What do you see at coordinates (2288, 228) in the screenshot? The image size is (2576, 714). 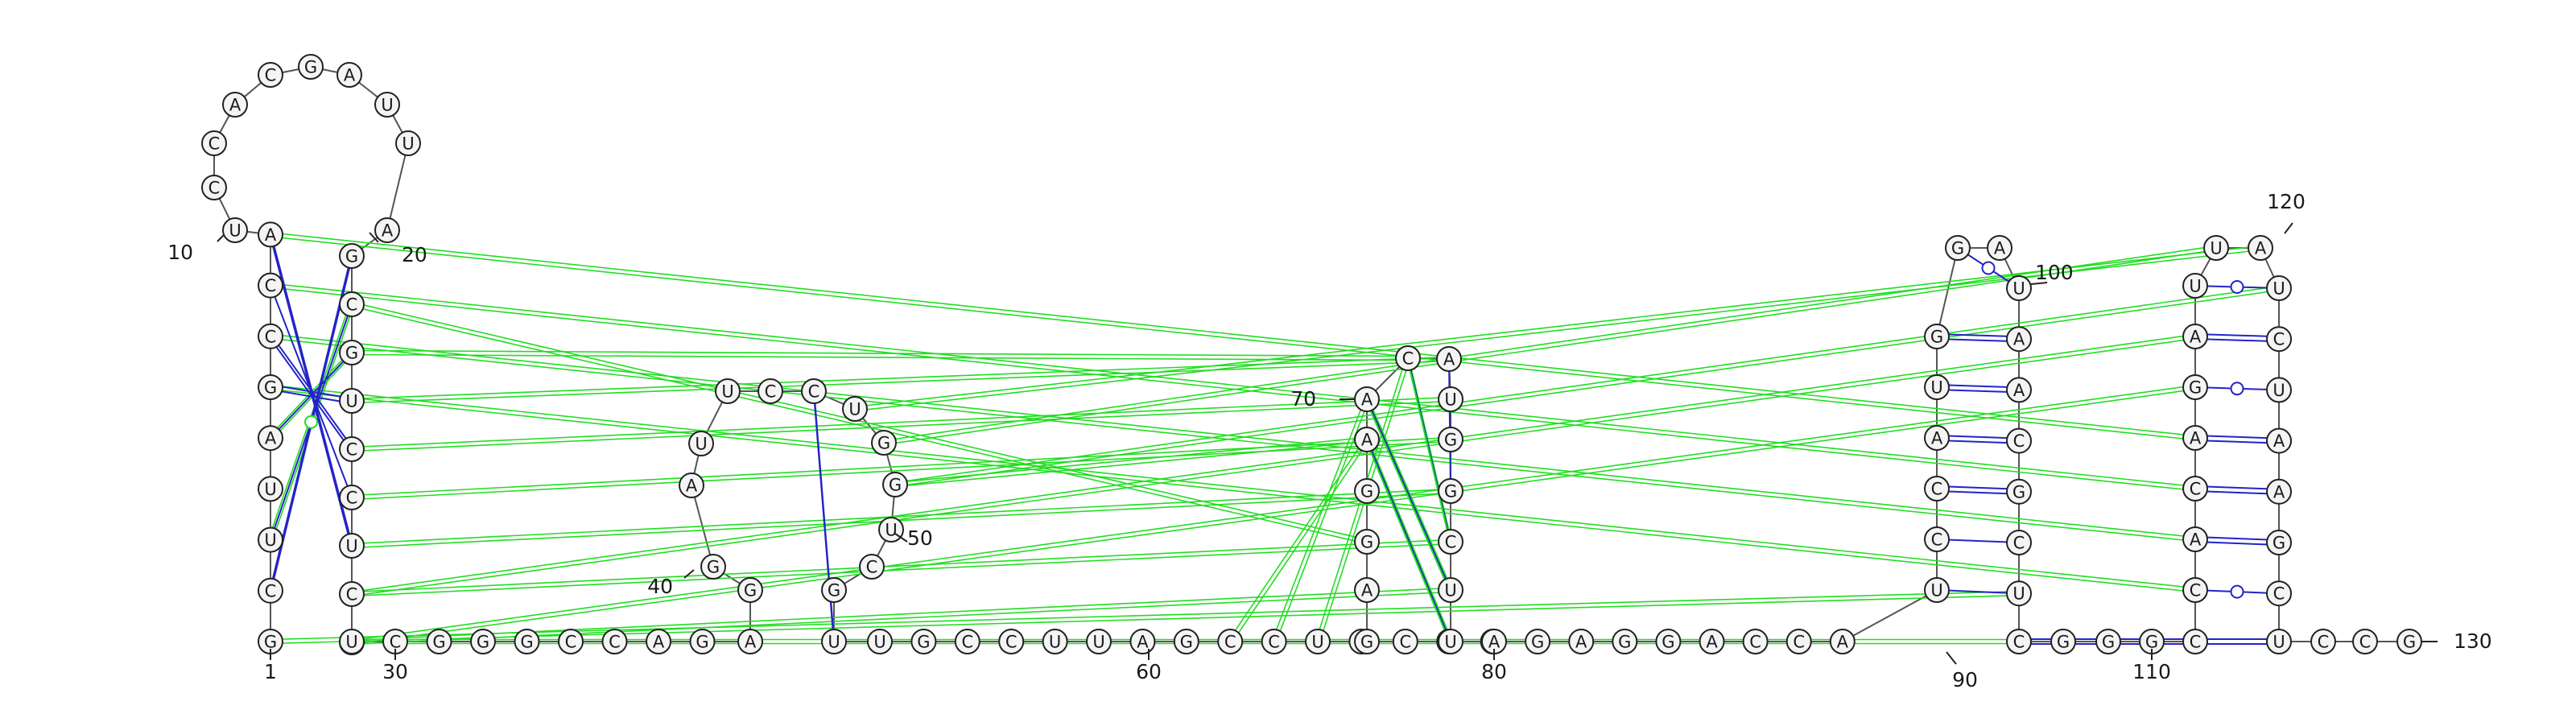 I see `position-tick` at bounding box center [2288, 228].